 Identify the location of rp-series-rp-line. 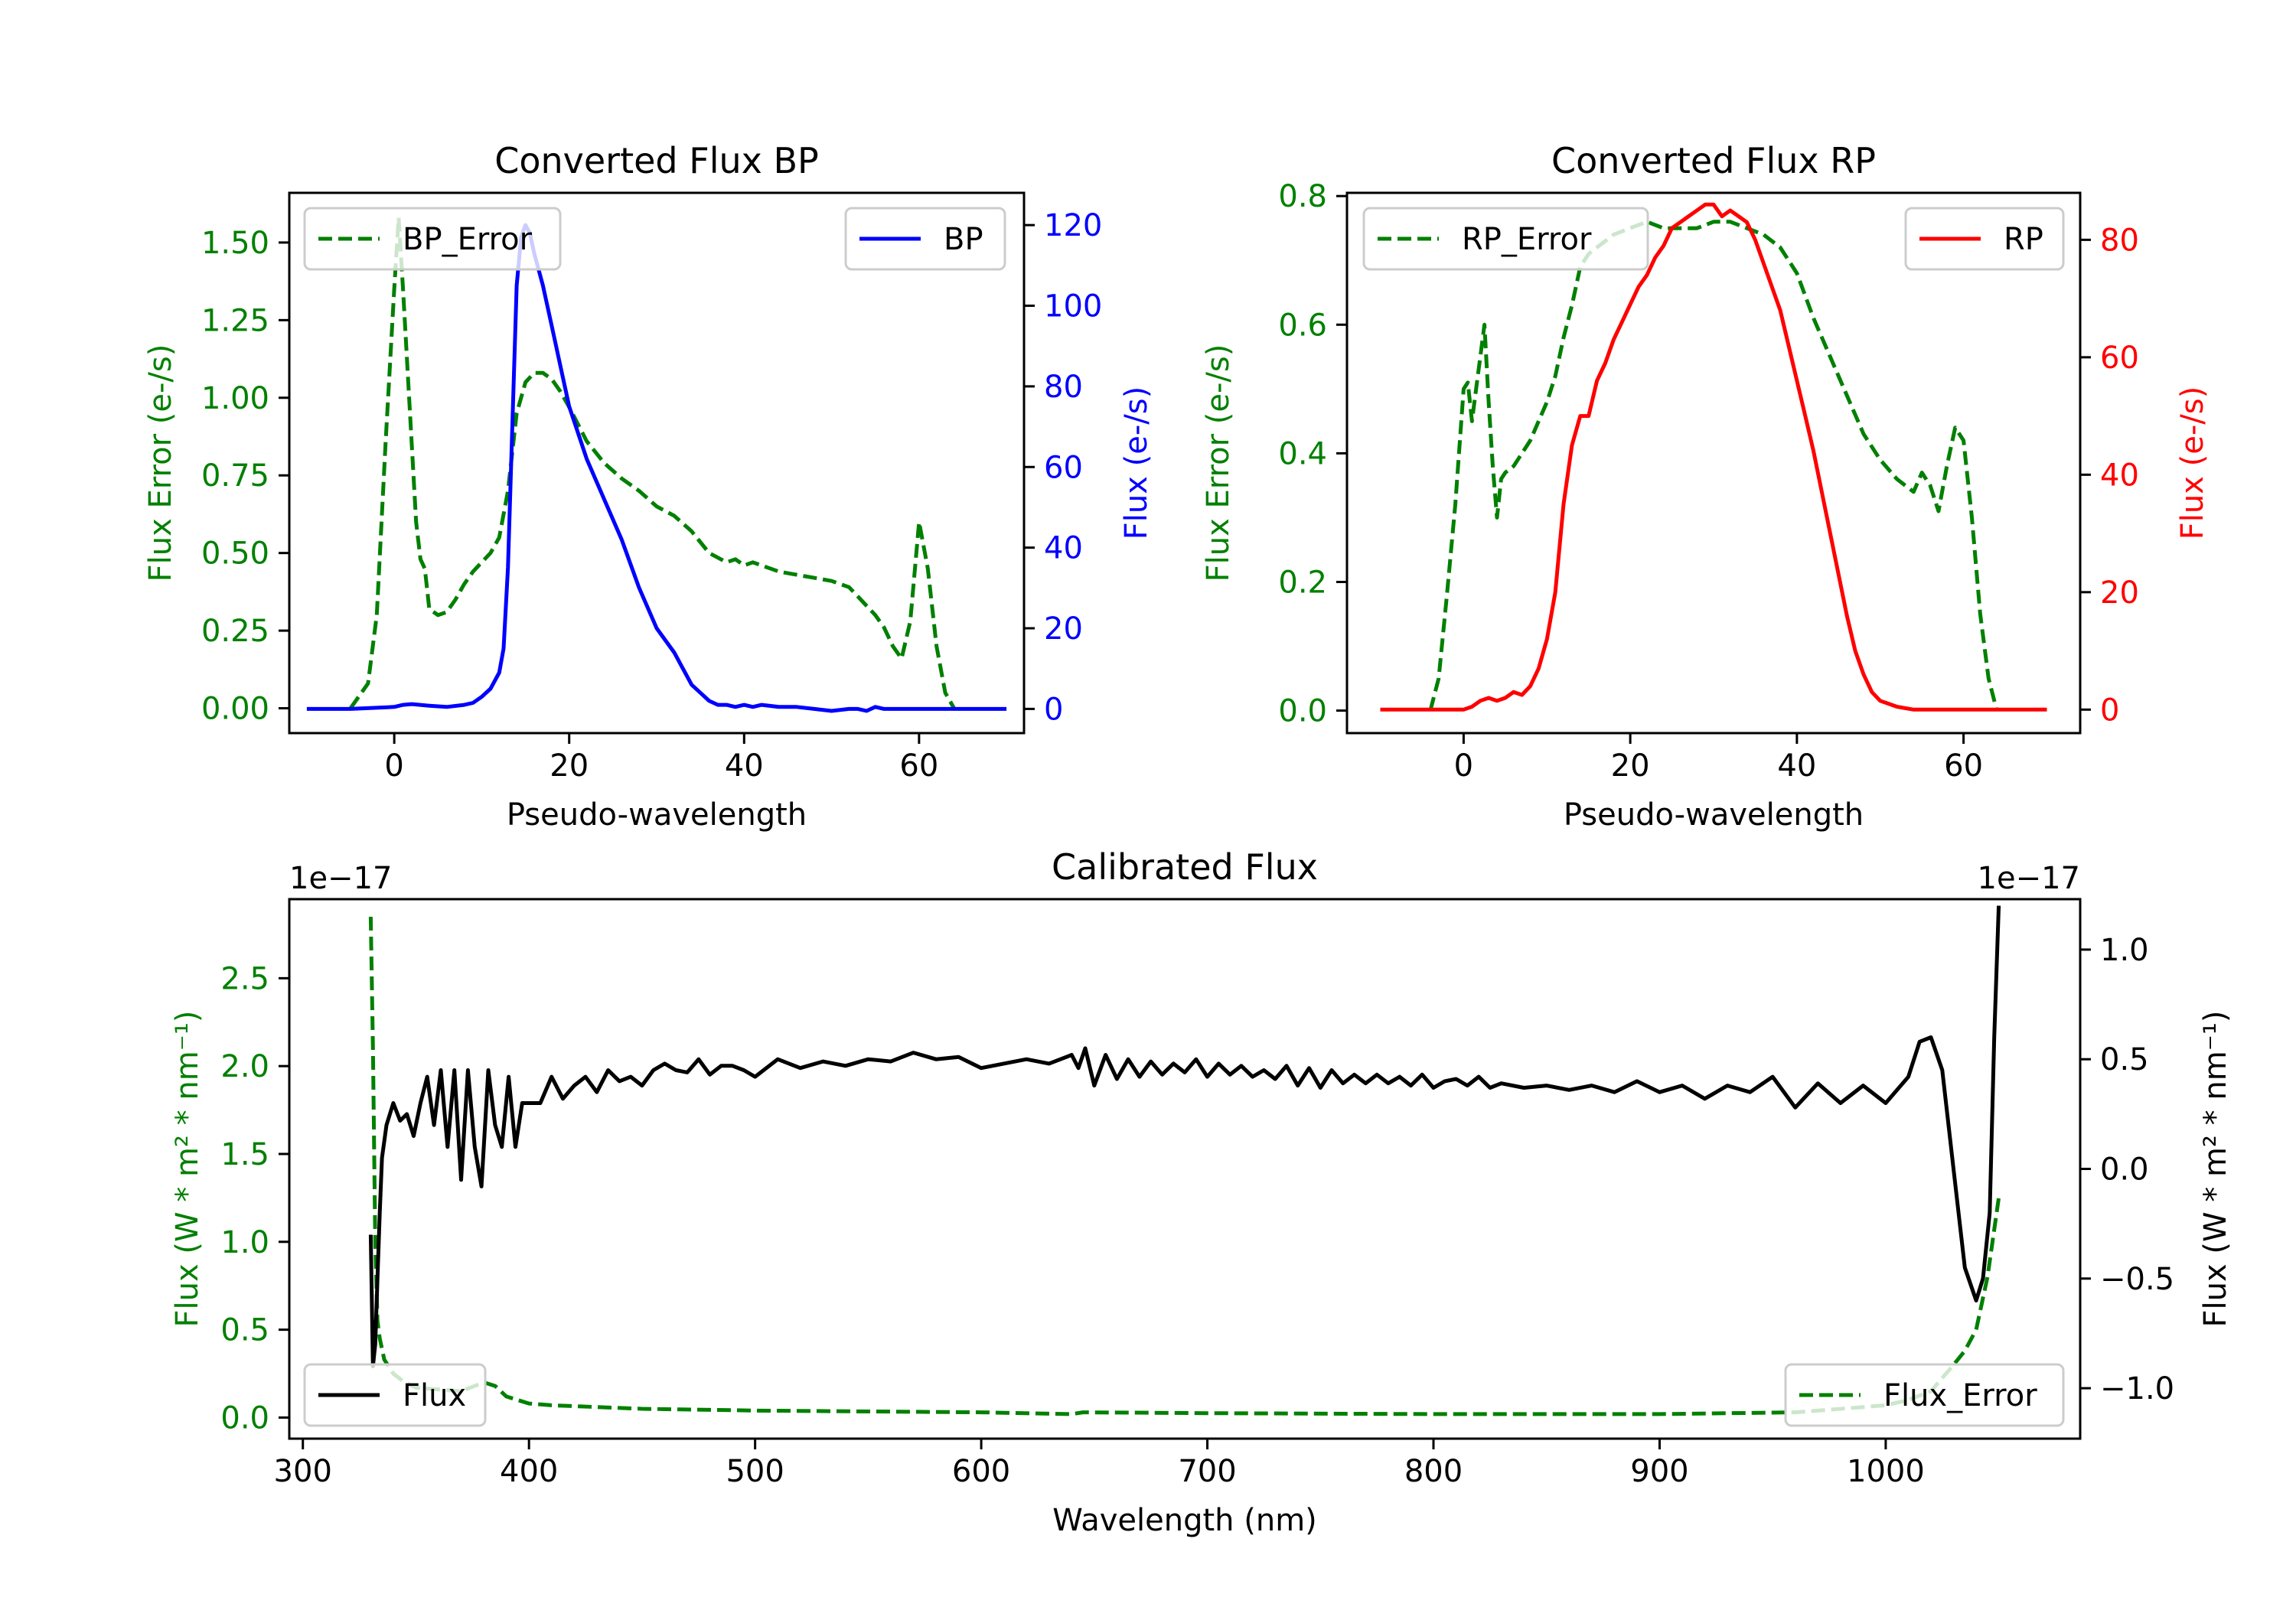
(1713, 457).